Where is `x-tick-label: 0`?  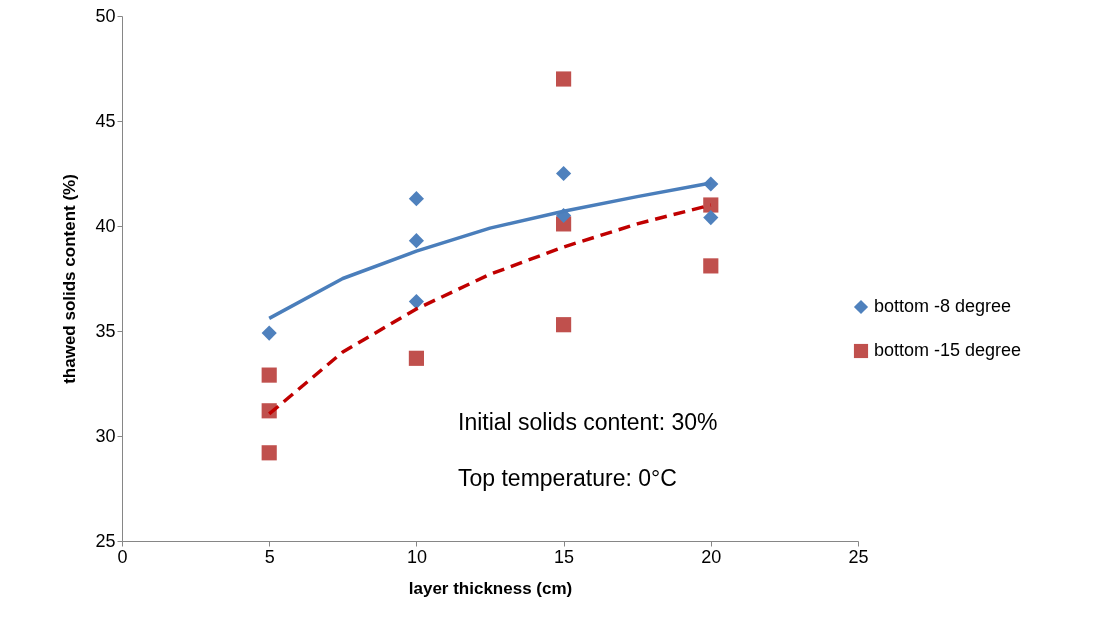
x-tick-label: 0 is located at coordinates (122, 556).